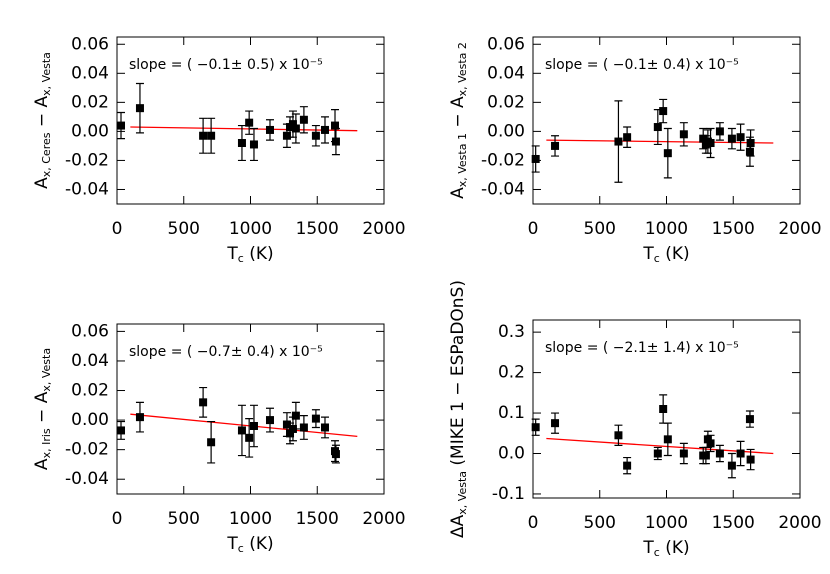  Describe the element at coordinates (458, 526) in the screenshot. I see `y-label-part: ΔA` at that location.